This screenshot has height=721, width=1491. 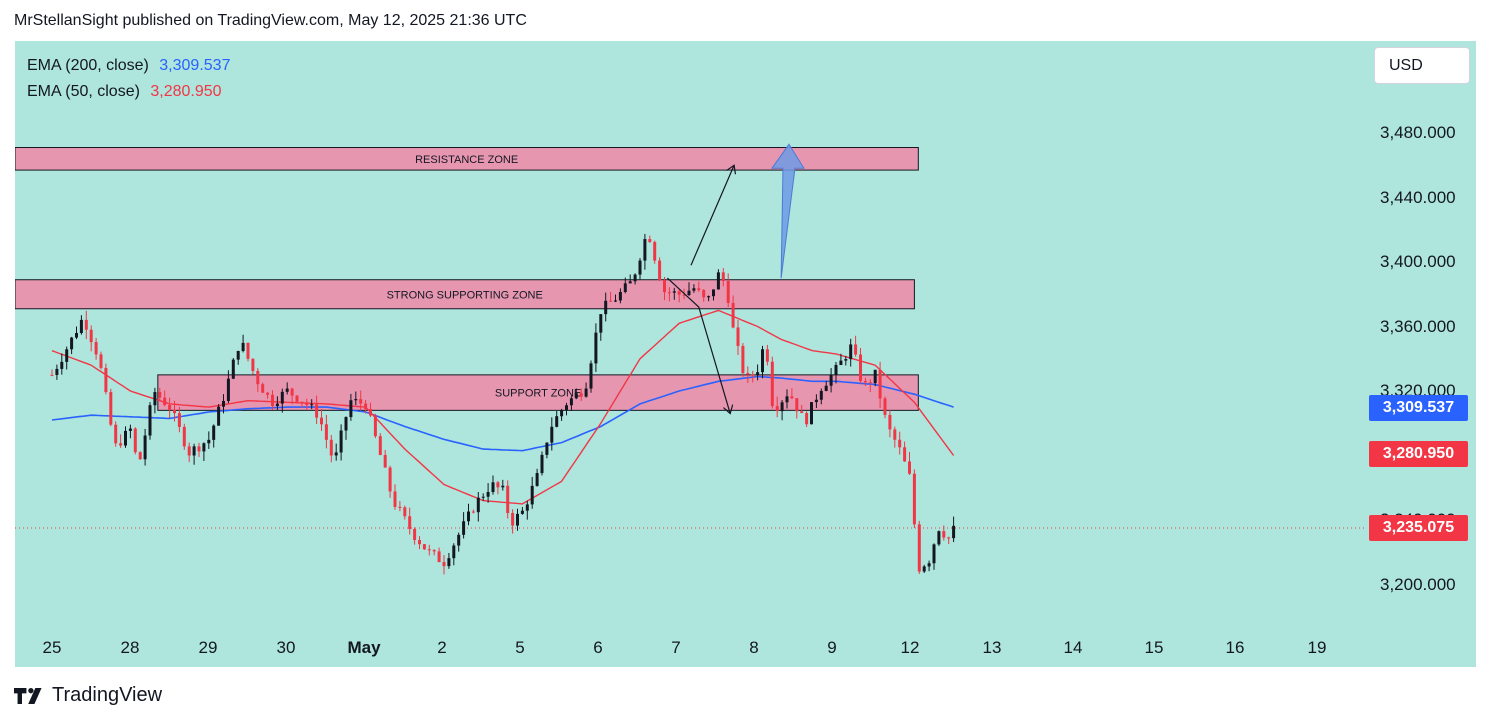 What do you see at coordinates (186, 91) in the screenshot?
I see `ema50-value: 3,280.950` at bounding box center [186, 91].